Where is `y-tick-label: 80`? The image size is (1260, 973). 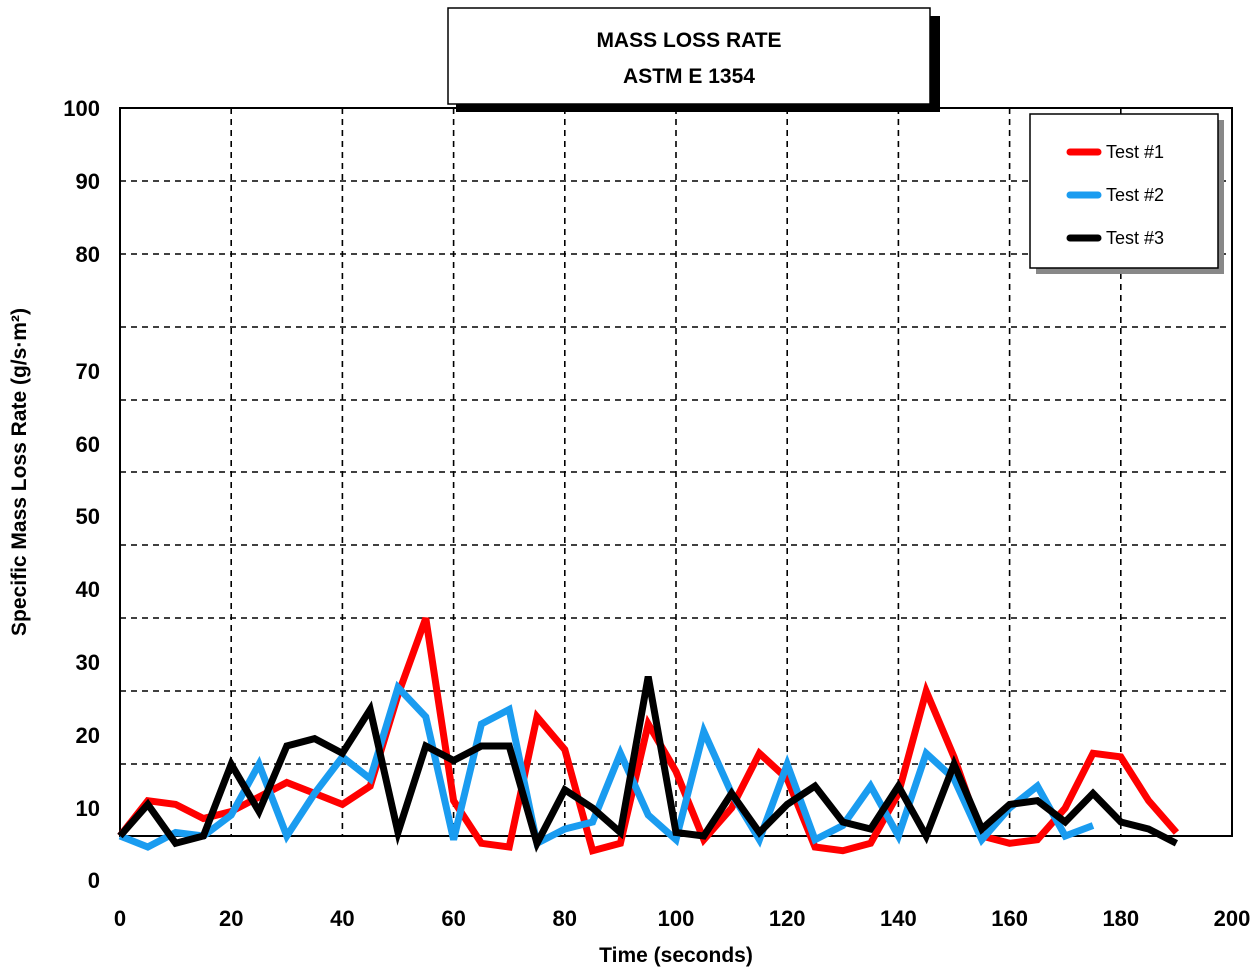
y-tick-label: 80 is located at coordinates (88, 254).